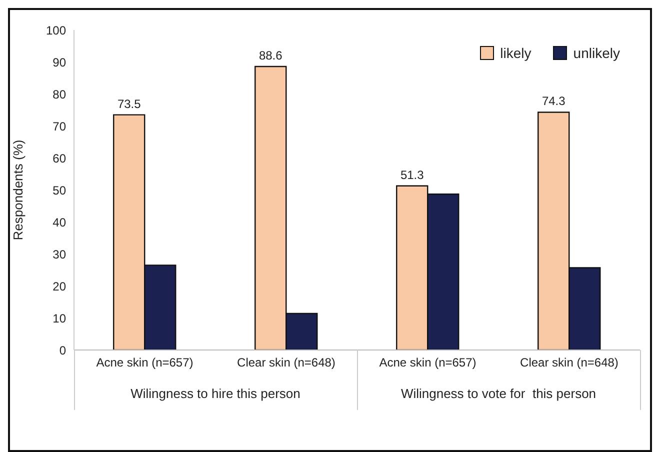 The width and height of the screenshot is (657, 452). I want to click on text: Wilingness to hire this person, so click(216, 393).